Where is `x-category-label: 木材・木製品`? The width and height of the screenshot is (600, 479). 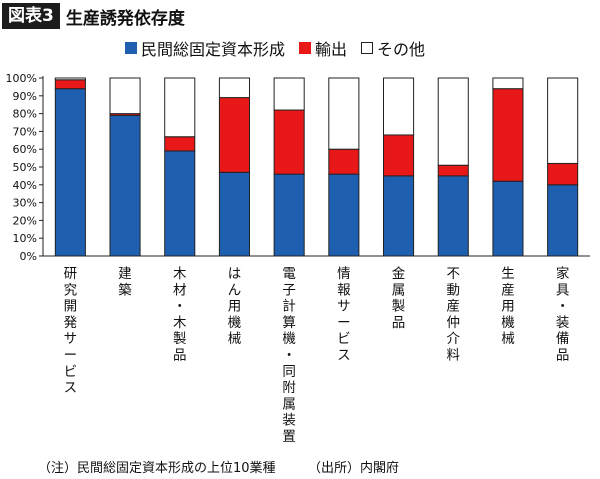 x-category-label: 木材・木製品 is located at coordinates (180, 315).